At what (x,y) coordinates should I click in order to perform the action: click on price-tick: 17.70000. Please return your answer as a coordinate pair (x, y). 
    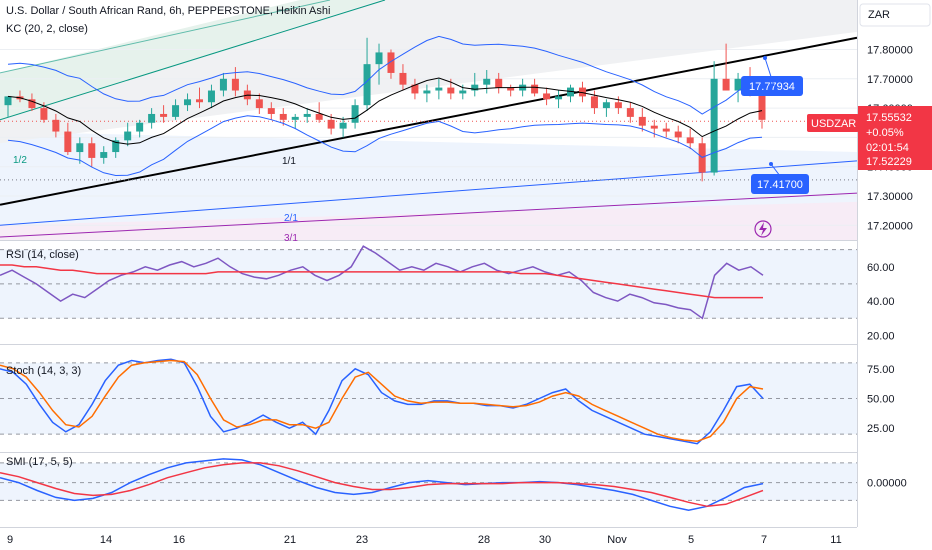
    Looking at the image, I should click on (890, 80).